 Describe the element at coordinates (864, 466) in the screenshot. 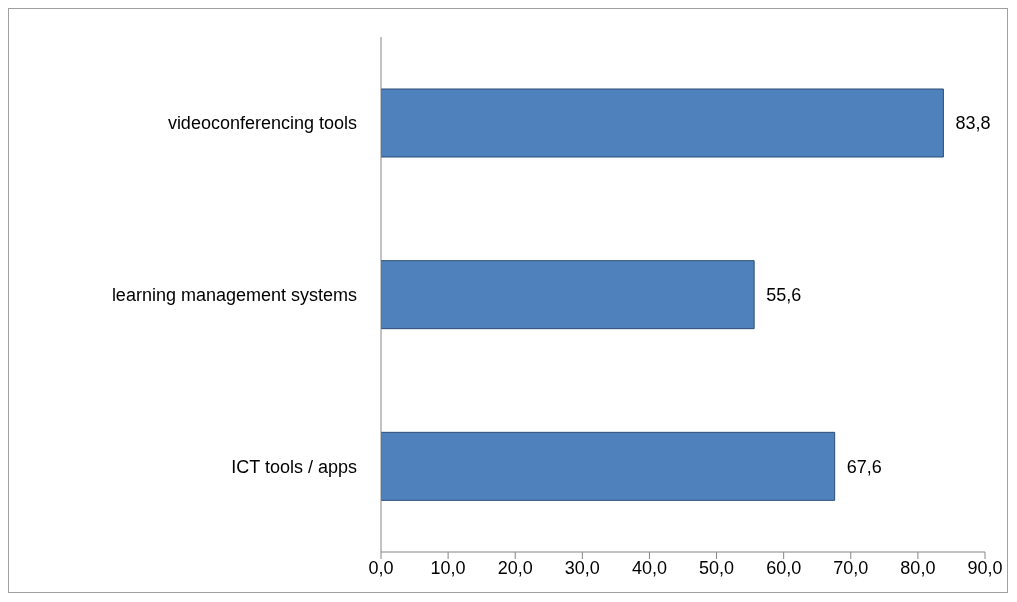

I see `data-label: 67,6` at that location.